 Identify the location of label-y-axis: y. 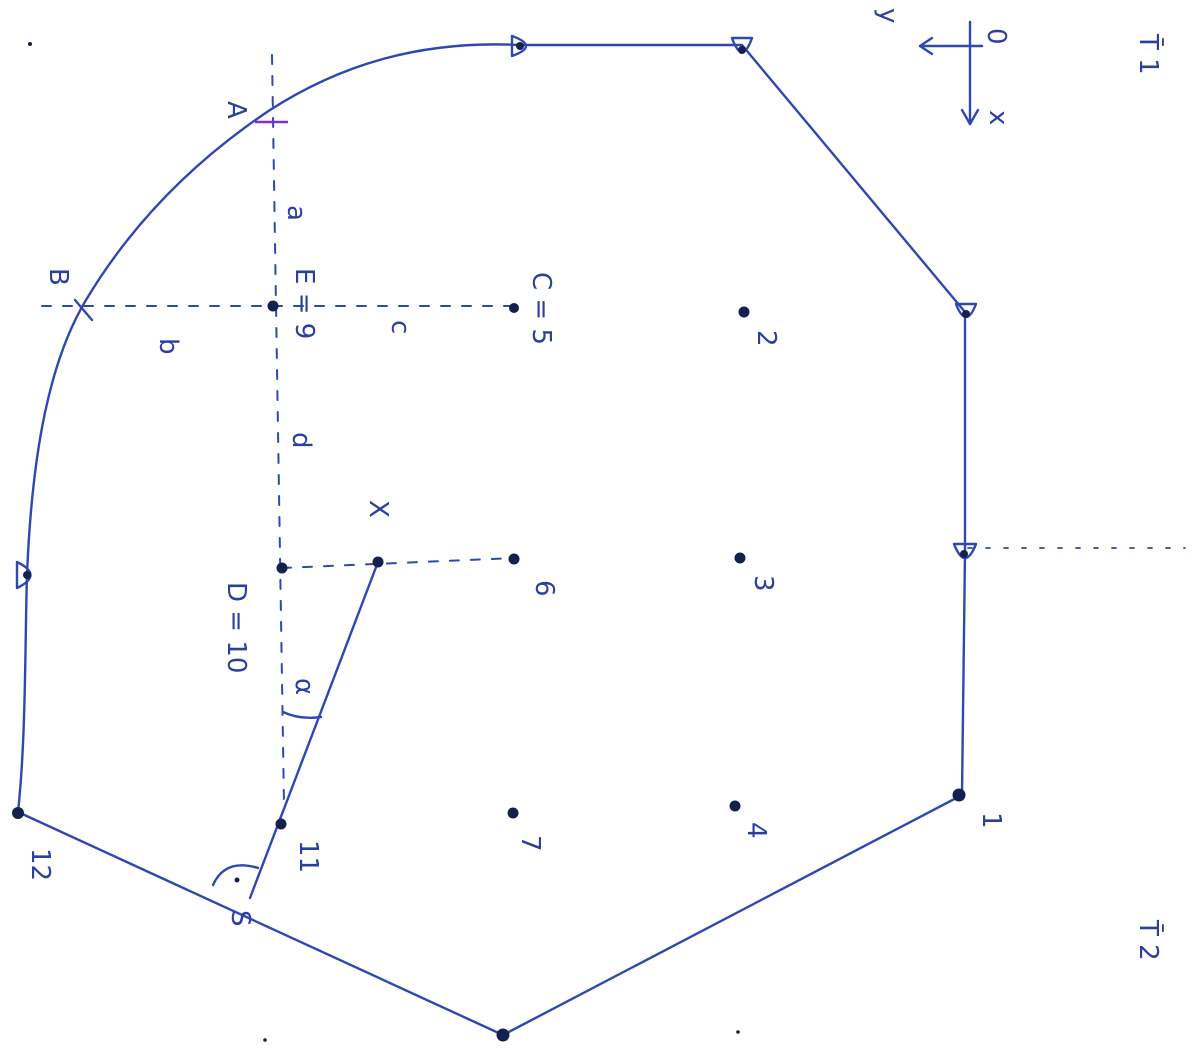
(888, 15).